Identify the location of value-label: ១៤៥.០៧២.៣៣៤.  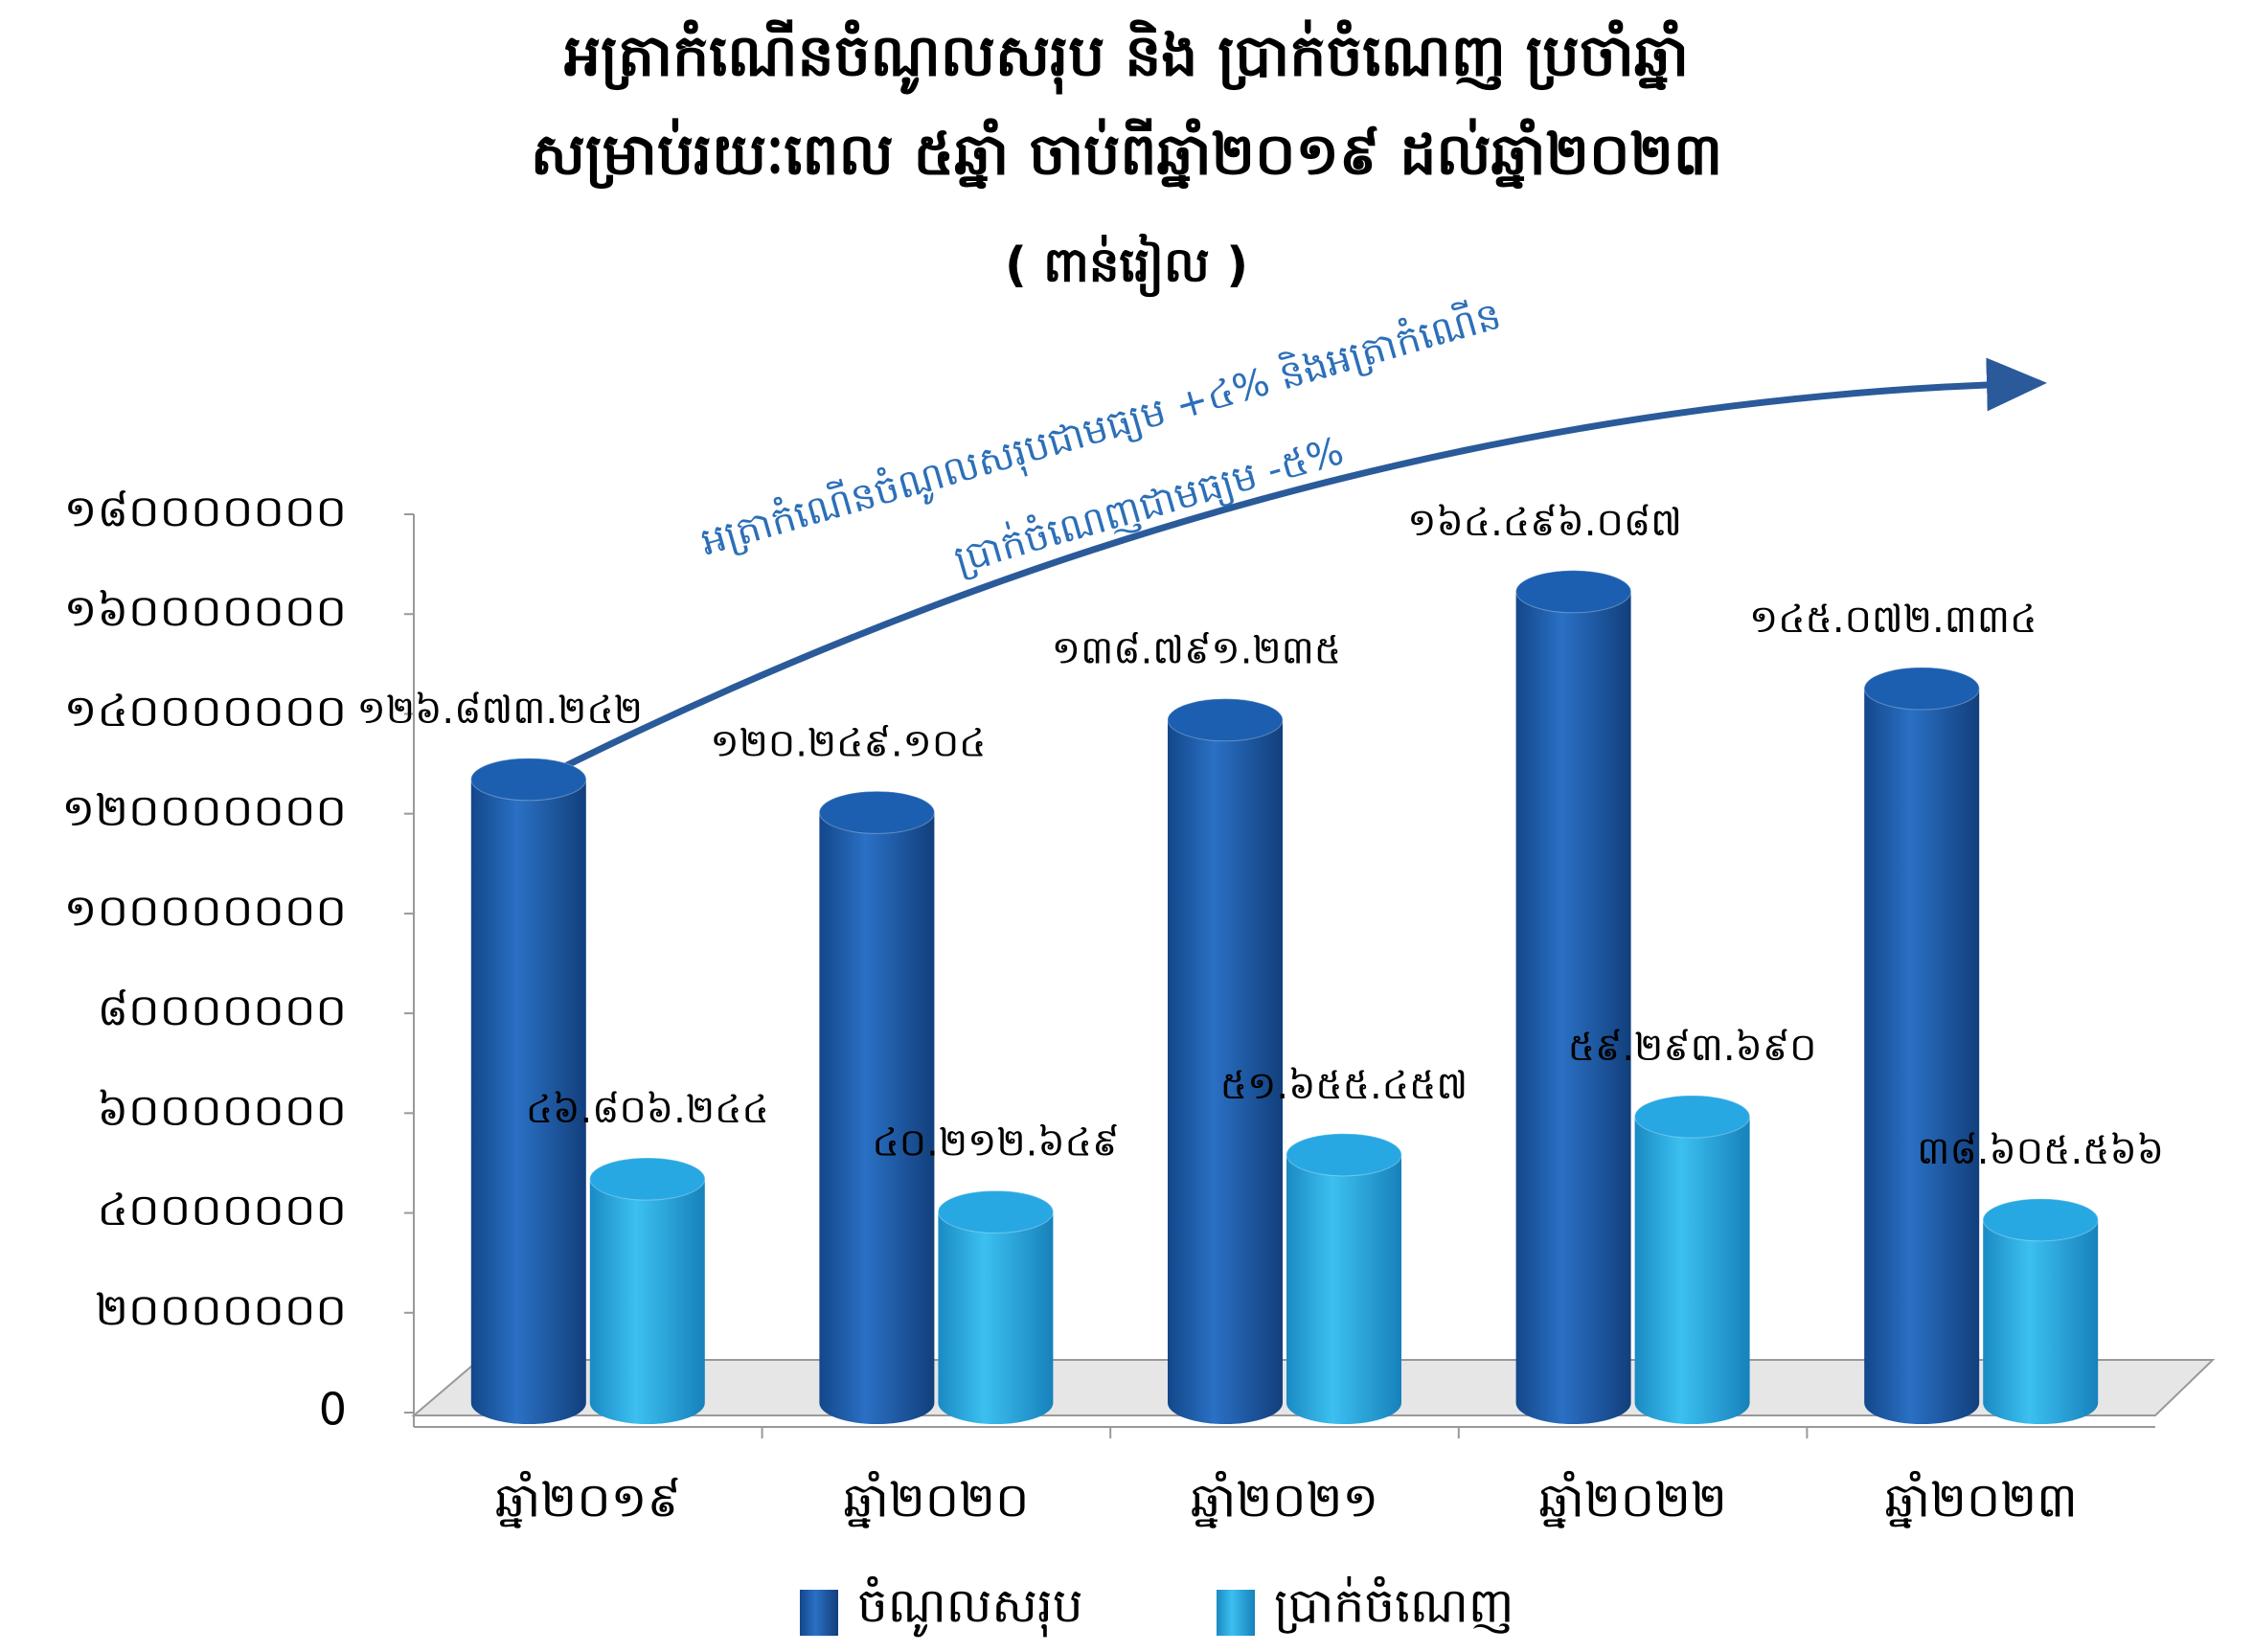
(1893, 620).